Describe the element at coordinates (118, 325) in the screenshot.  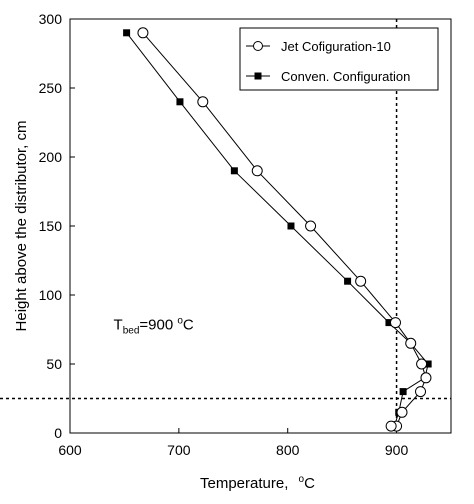
I see `annotation-main: T` at that location.